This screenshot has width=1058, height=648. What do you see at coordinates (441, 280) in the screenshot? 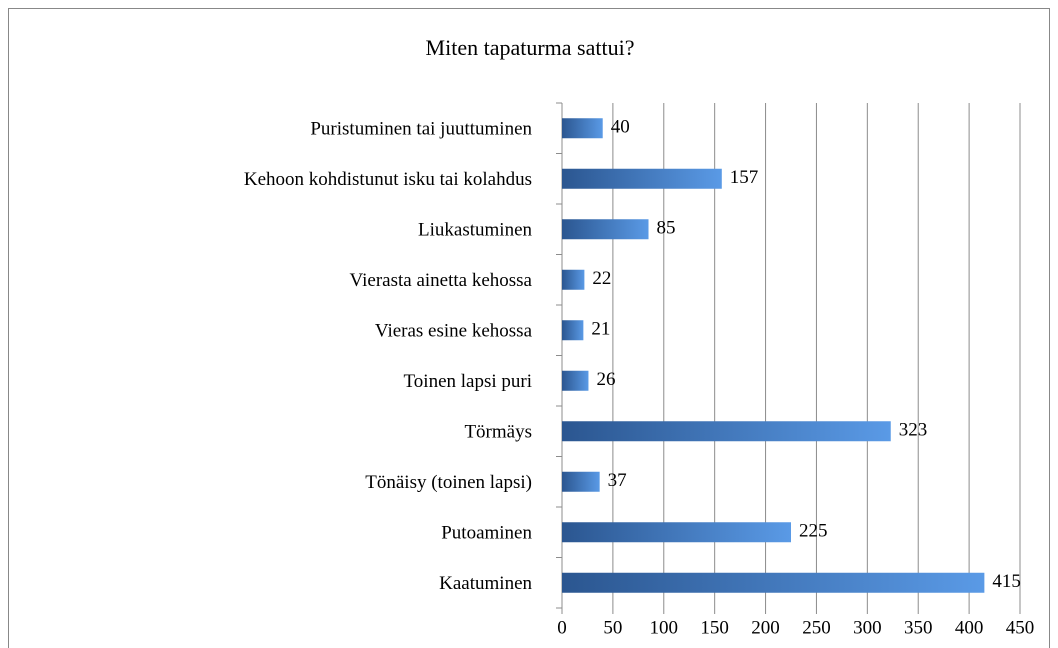
I see `y-tick-label: Vierasta ainetta kehossa` at bounding box center [441, 280].